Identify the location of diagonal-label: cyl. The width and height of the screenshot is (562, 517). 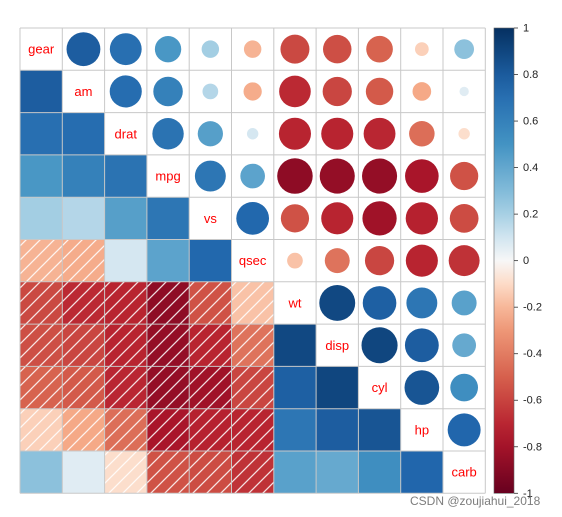
(380, 387).